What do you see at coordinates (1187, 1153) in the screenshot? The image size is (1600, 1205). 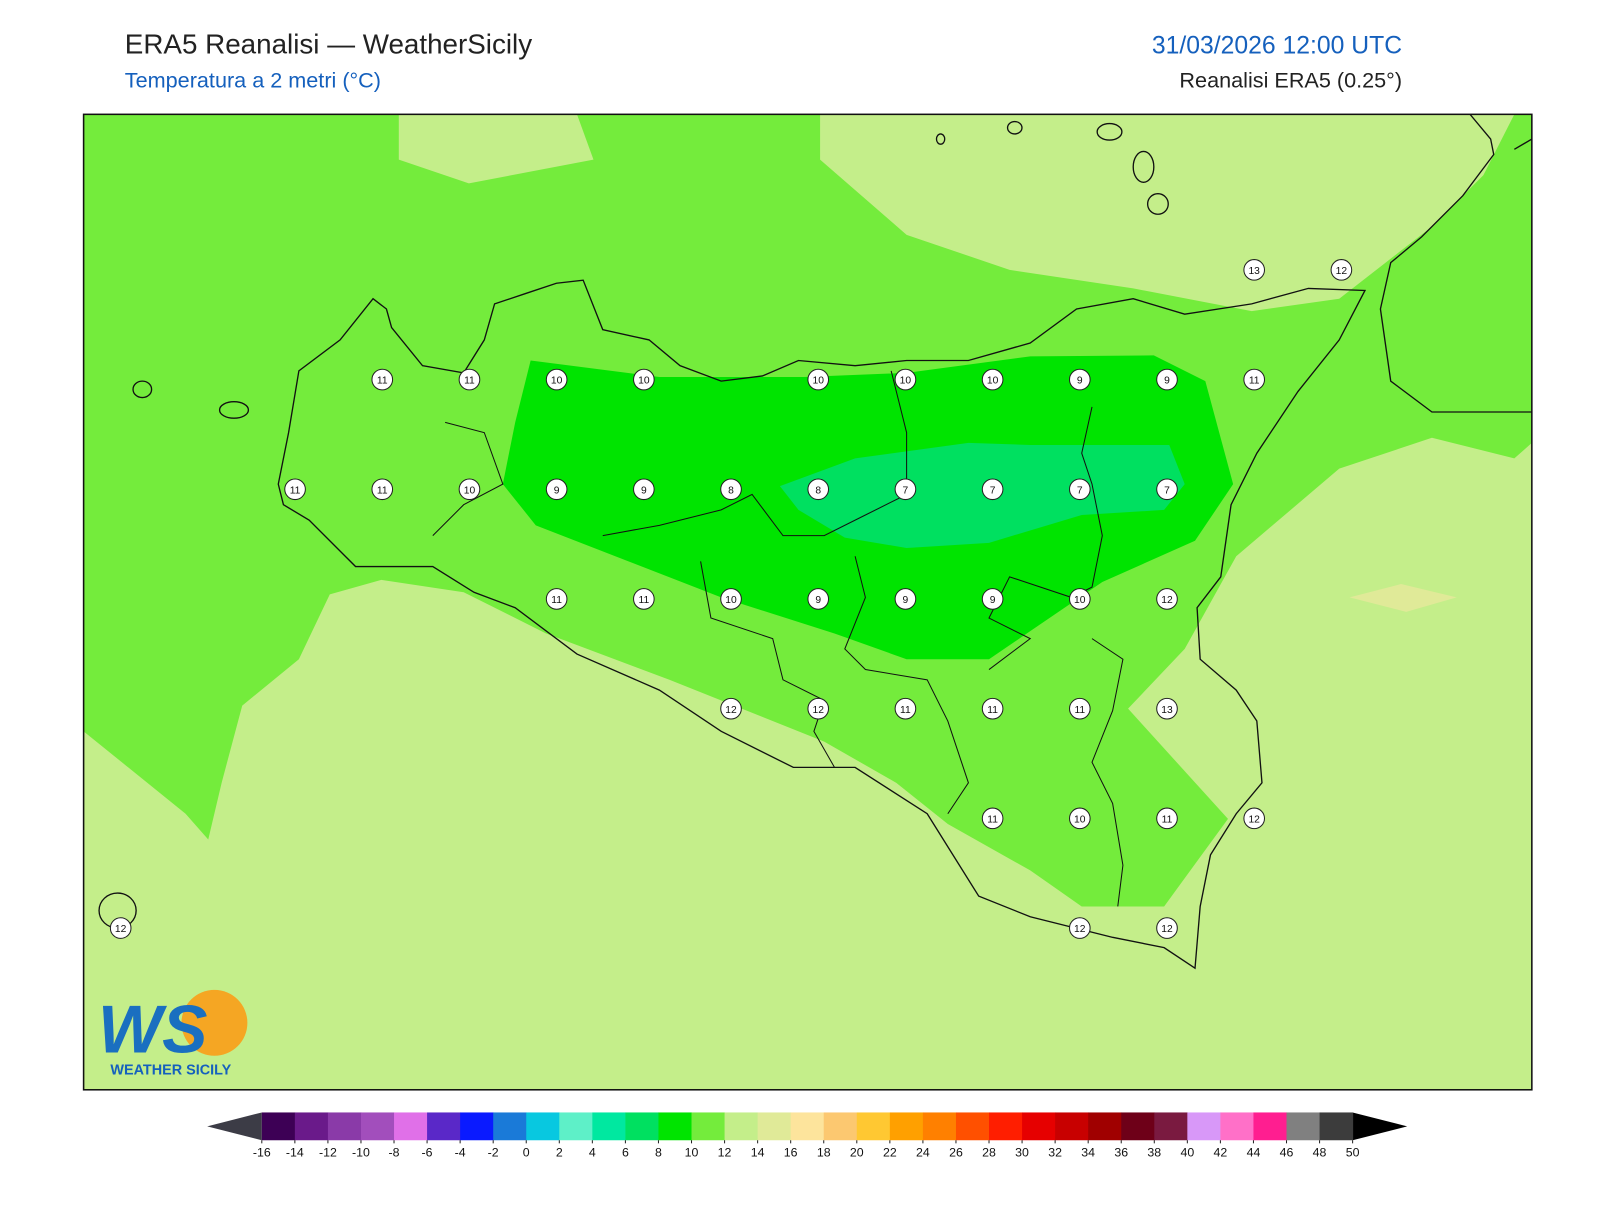 I see `colorbar-tick-label: 40` at bounding box center [1187, 1153].